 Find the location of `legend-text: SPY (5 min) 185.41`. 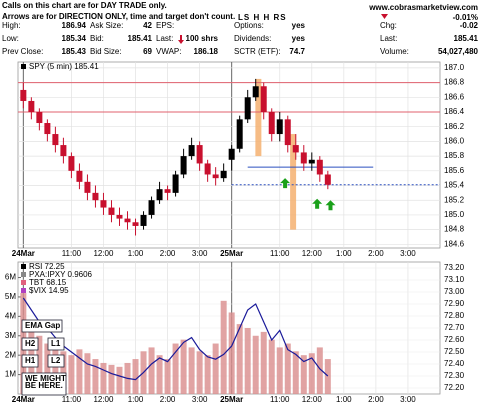

legend-text: SPY (5 min) 185.41 is located at coordinates (64, 66).